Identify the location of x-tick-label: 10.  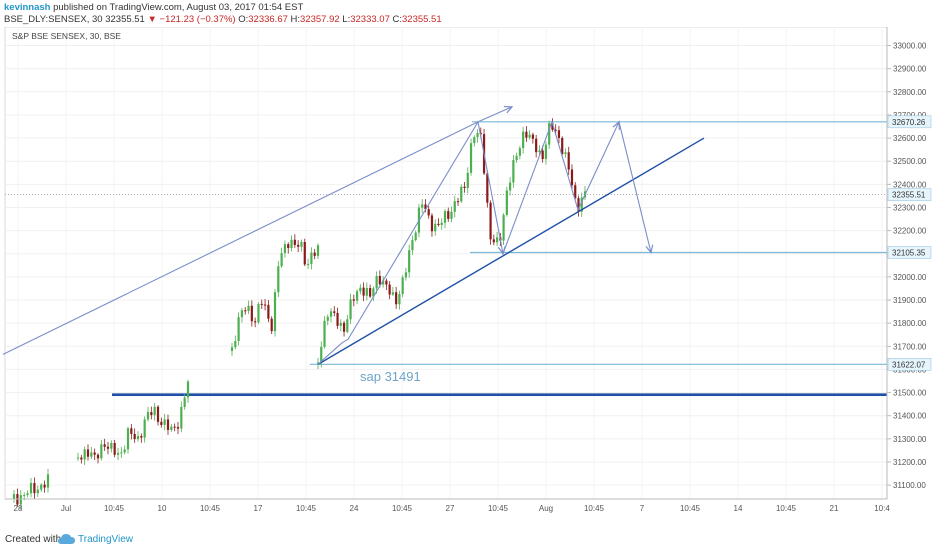
(162, 508).